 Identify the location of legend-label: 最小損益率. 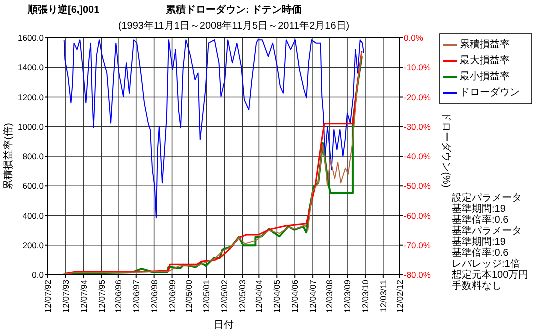
(485, 76).